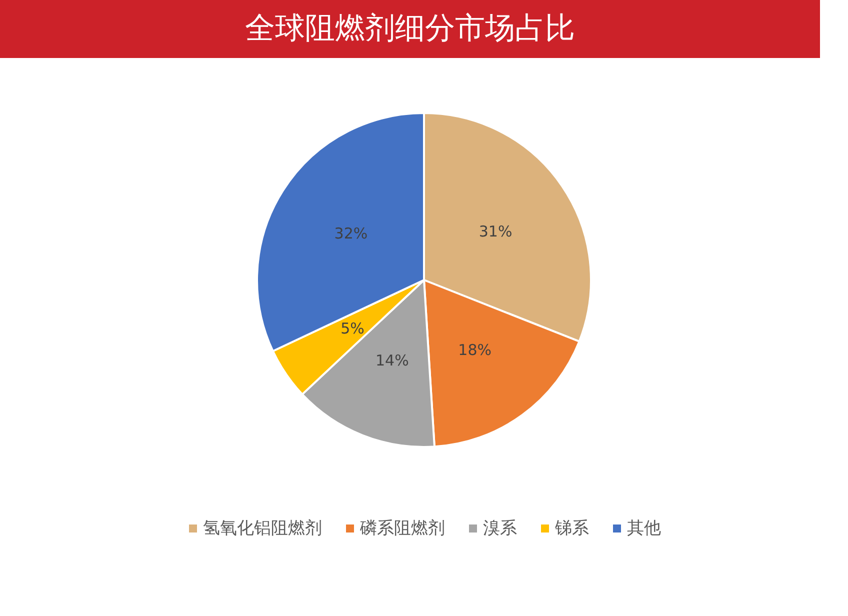 Image resolution: width=848 pixels, height=616 pixels. What do you see at coordinates (402, 528) in the screenshot?
I see `legend-label: 磷系阻燃剂` at bounding box center [402, 528].